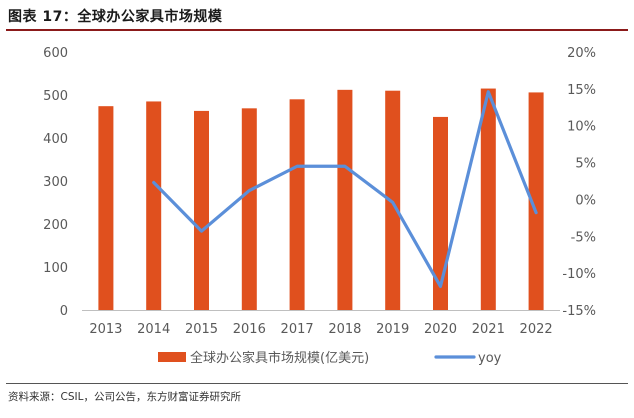  Describe the element at coordinates (585, 164) in the screenshot. I see `right-tick-label: 5%` at that location.